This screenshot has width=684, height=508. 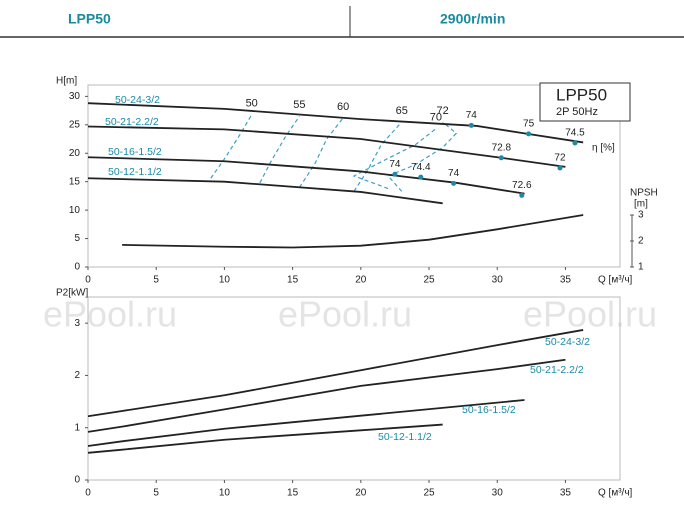 What do you see at coordinates (443, 111) in the screenshot?
I see `contour-label: 72` at bounding box center [443, 111].